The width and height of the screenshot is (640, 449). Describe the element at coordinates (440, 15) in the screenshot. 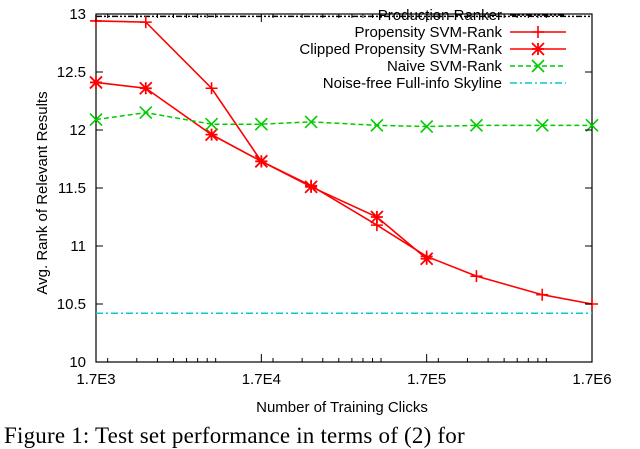

I see `legend-label: Production Ranker` at that location.